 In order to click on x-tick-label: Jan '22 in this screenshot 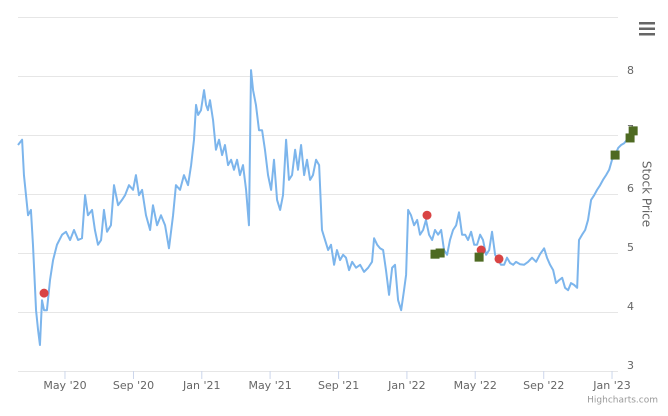, I will do `click(406, 385)`.